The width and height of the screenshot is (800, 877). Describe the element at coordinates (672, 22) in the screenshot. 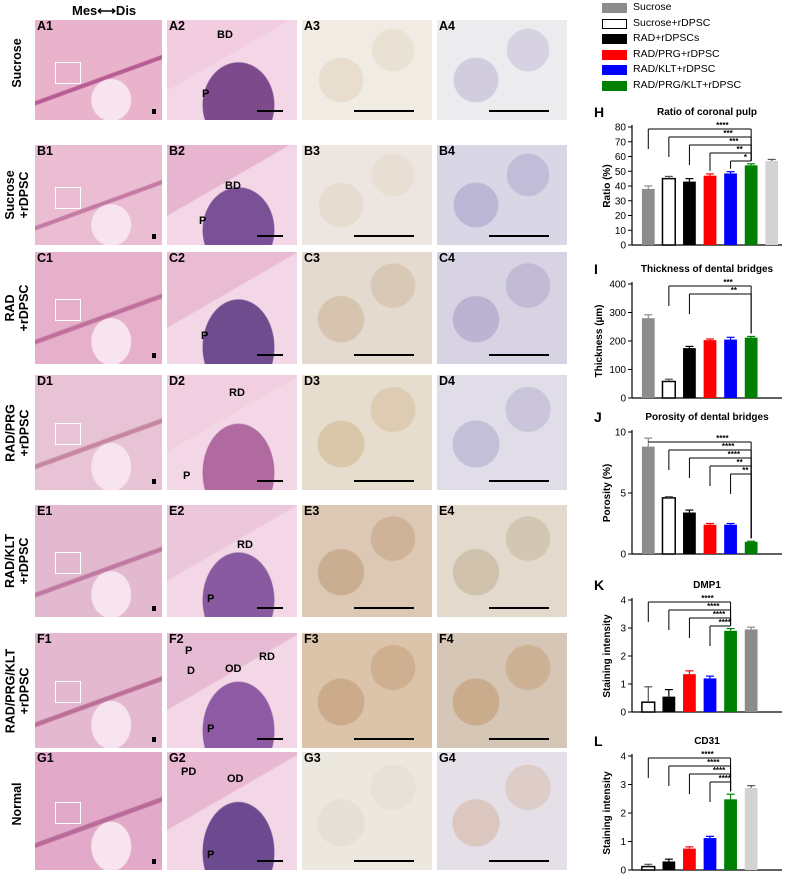

I see `legend-label: Sucrose+rDPSC` at that location.